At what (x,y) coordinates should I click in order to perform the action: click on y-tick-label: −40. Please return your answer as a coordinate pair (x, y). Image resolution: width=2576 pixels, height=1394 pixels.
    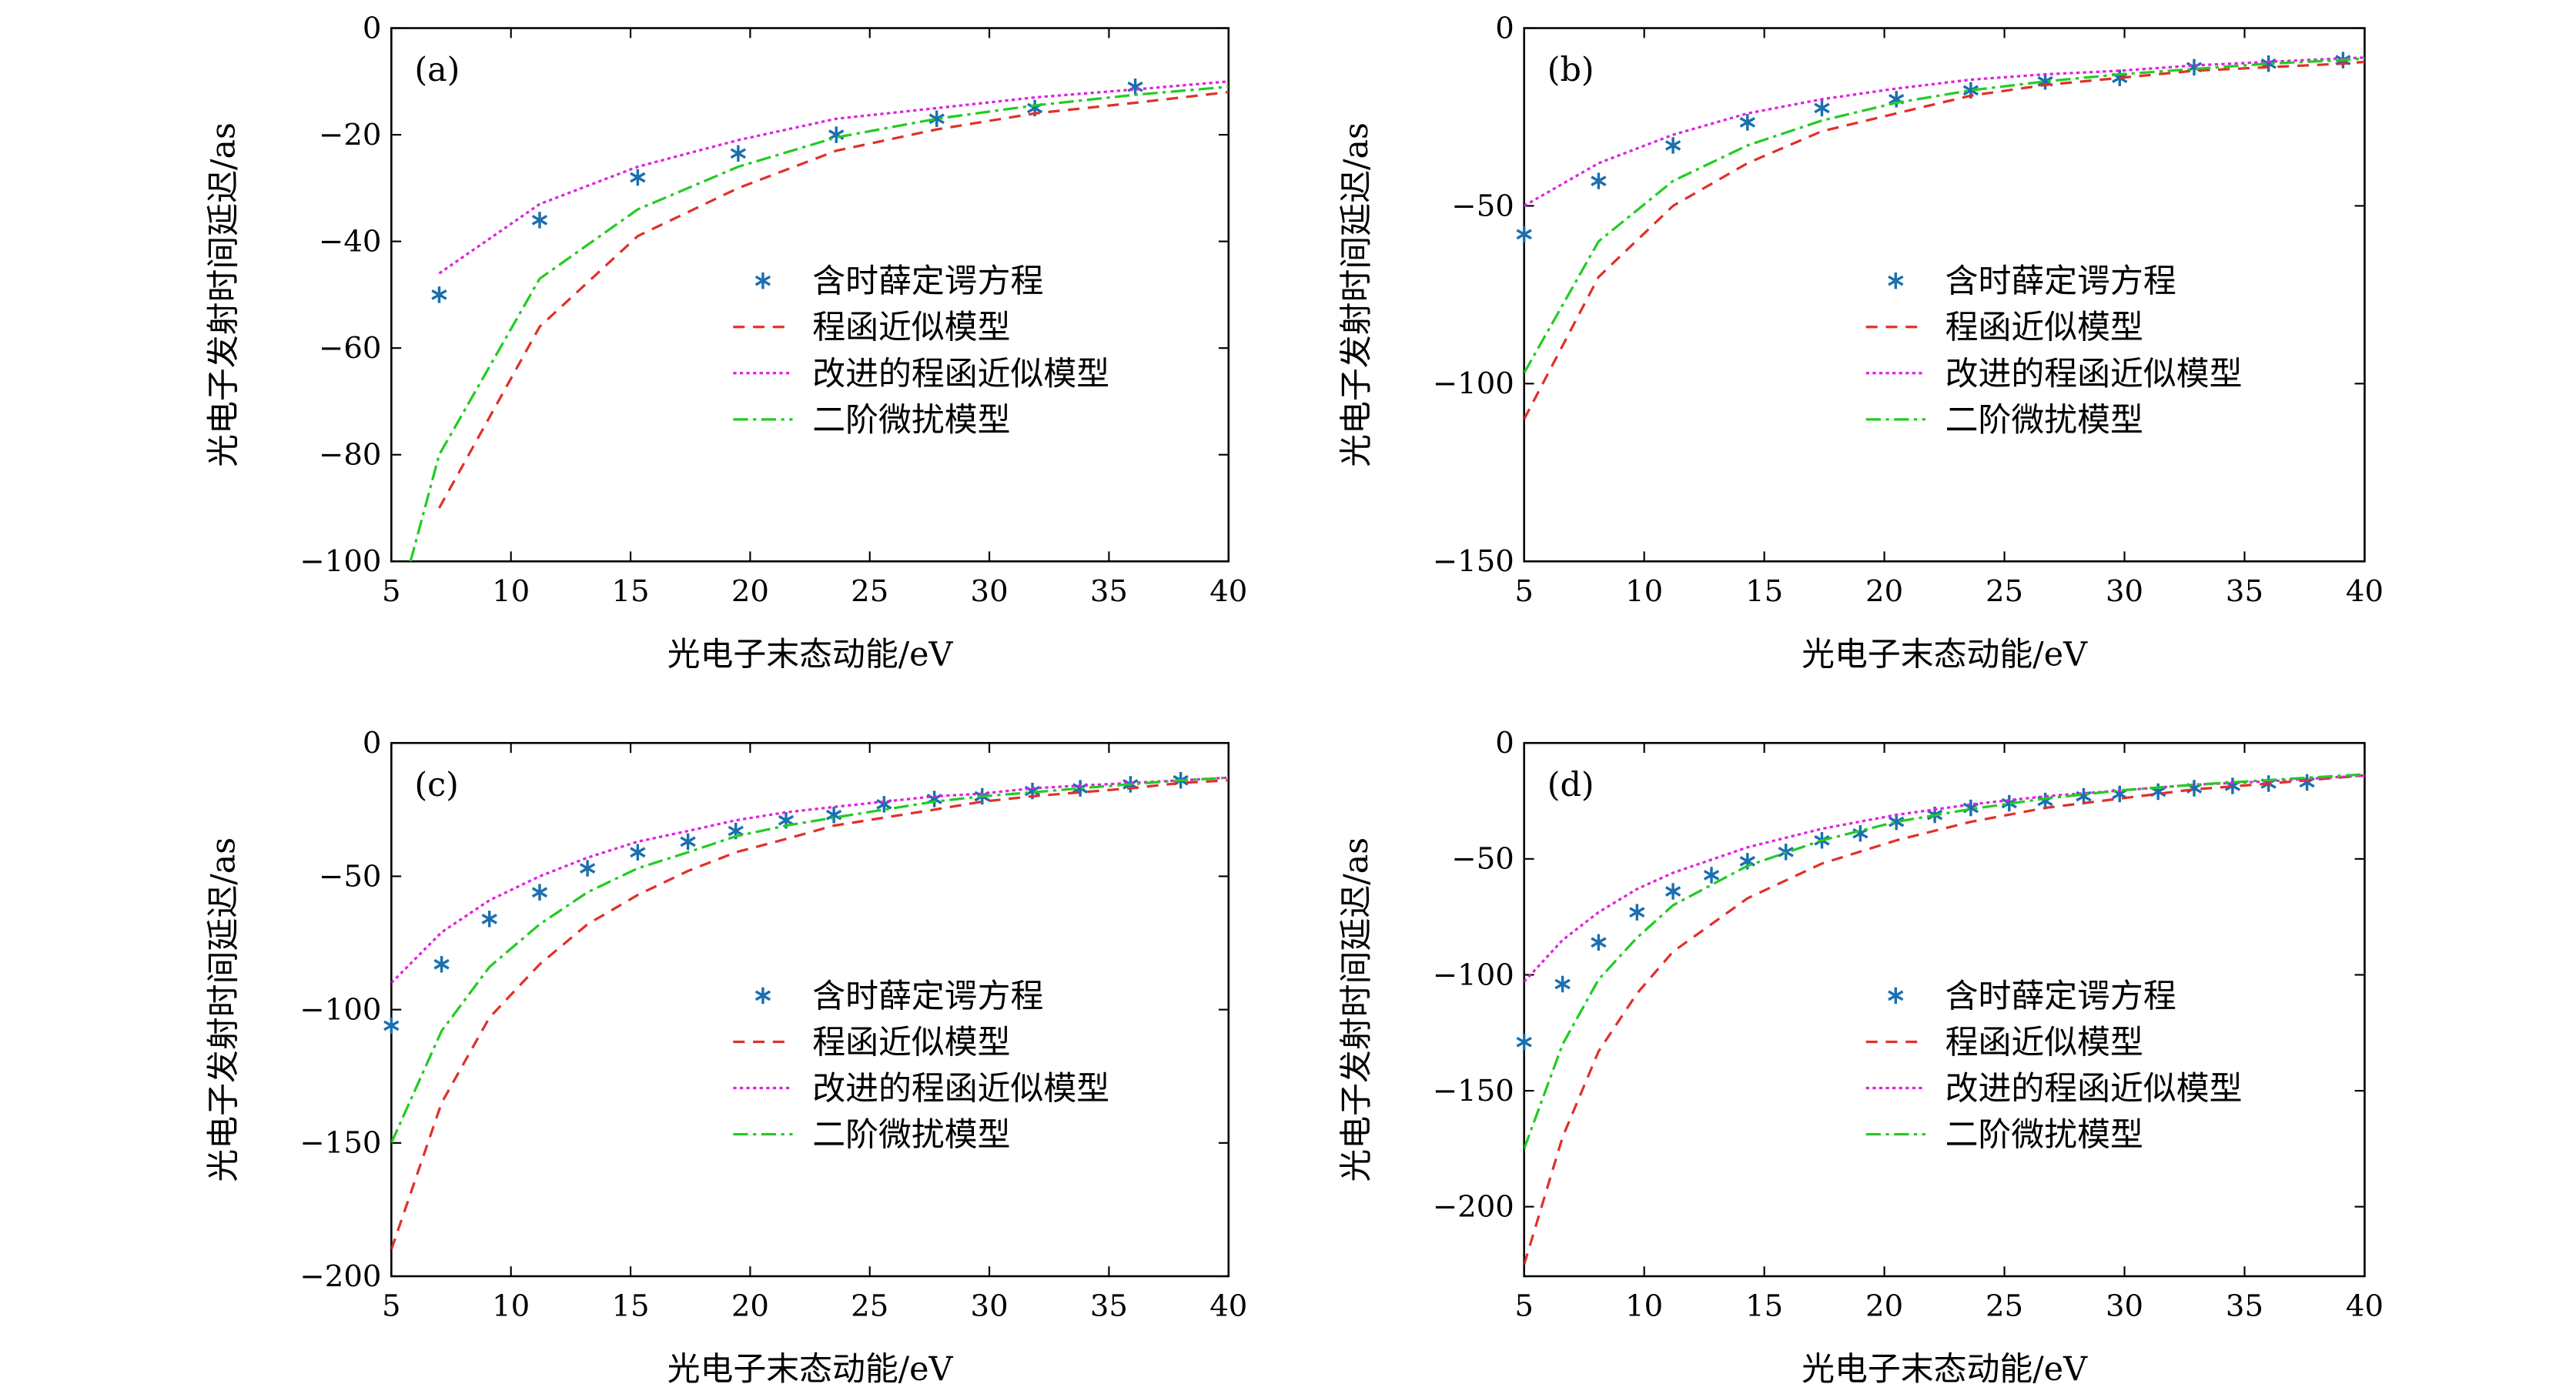
    Looking at the image, I should click on (350, 241).